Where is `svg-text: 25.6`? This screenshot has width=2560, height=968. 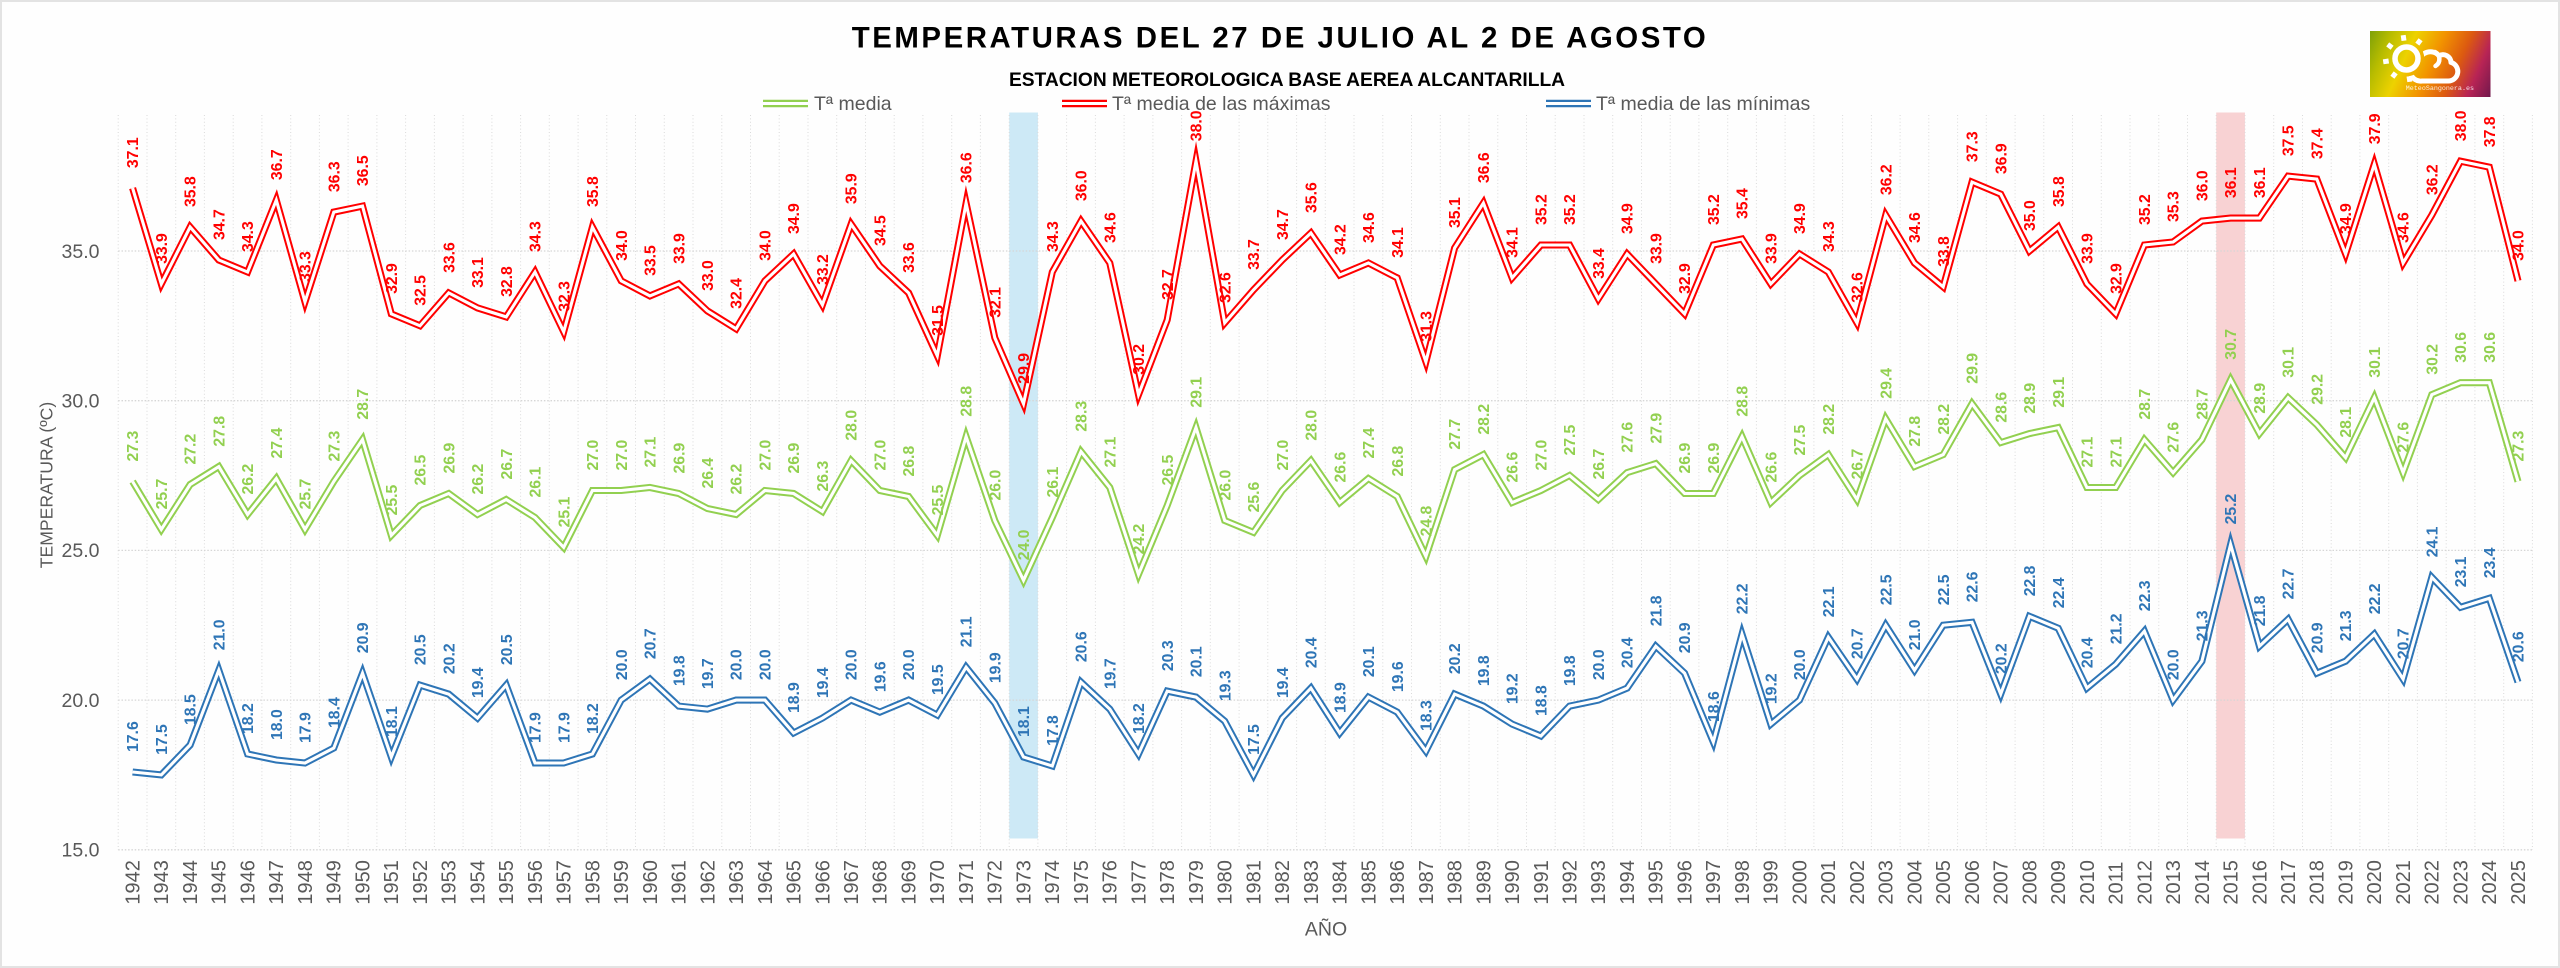
svg-text: 25.6 is located at coordinates (1254, 496).